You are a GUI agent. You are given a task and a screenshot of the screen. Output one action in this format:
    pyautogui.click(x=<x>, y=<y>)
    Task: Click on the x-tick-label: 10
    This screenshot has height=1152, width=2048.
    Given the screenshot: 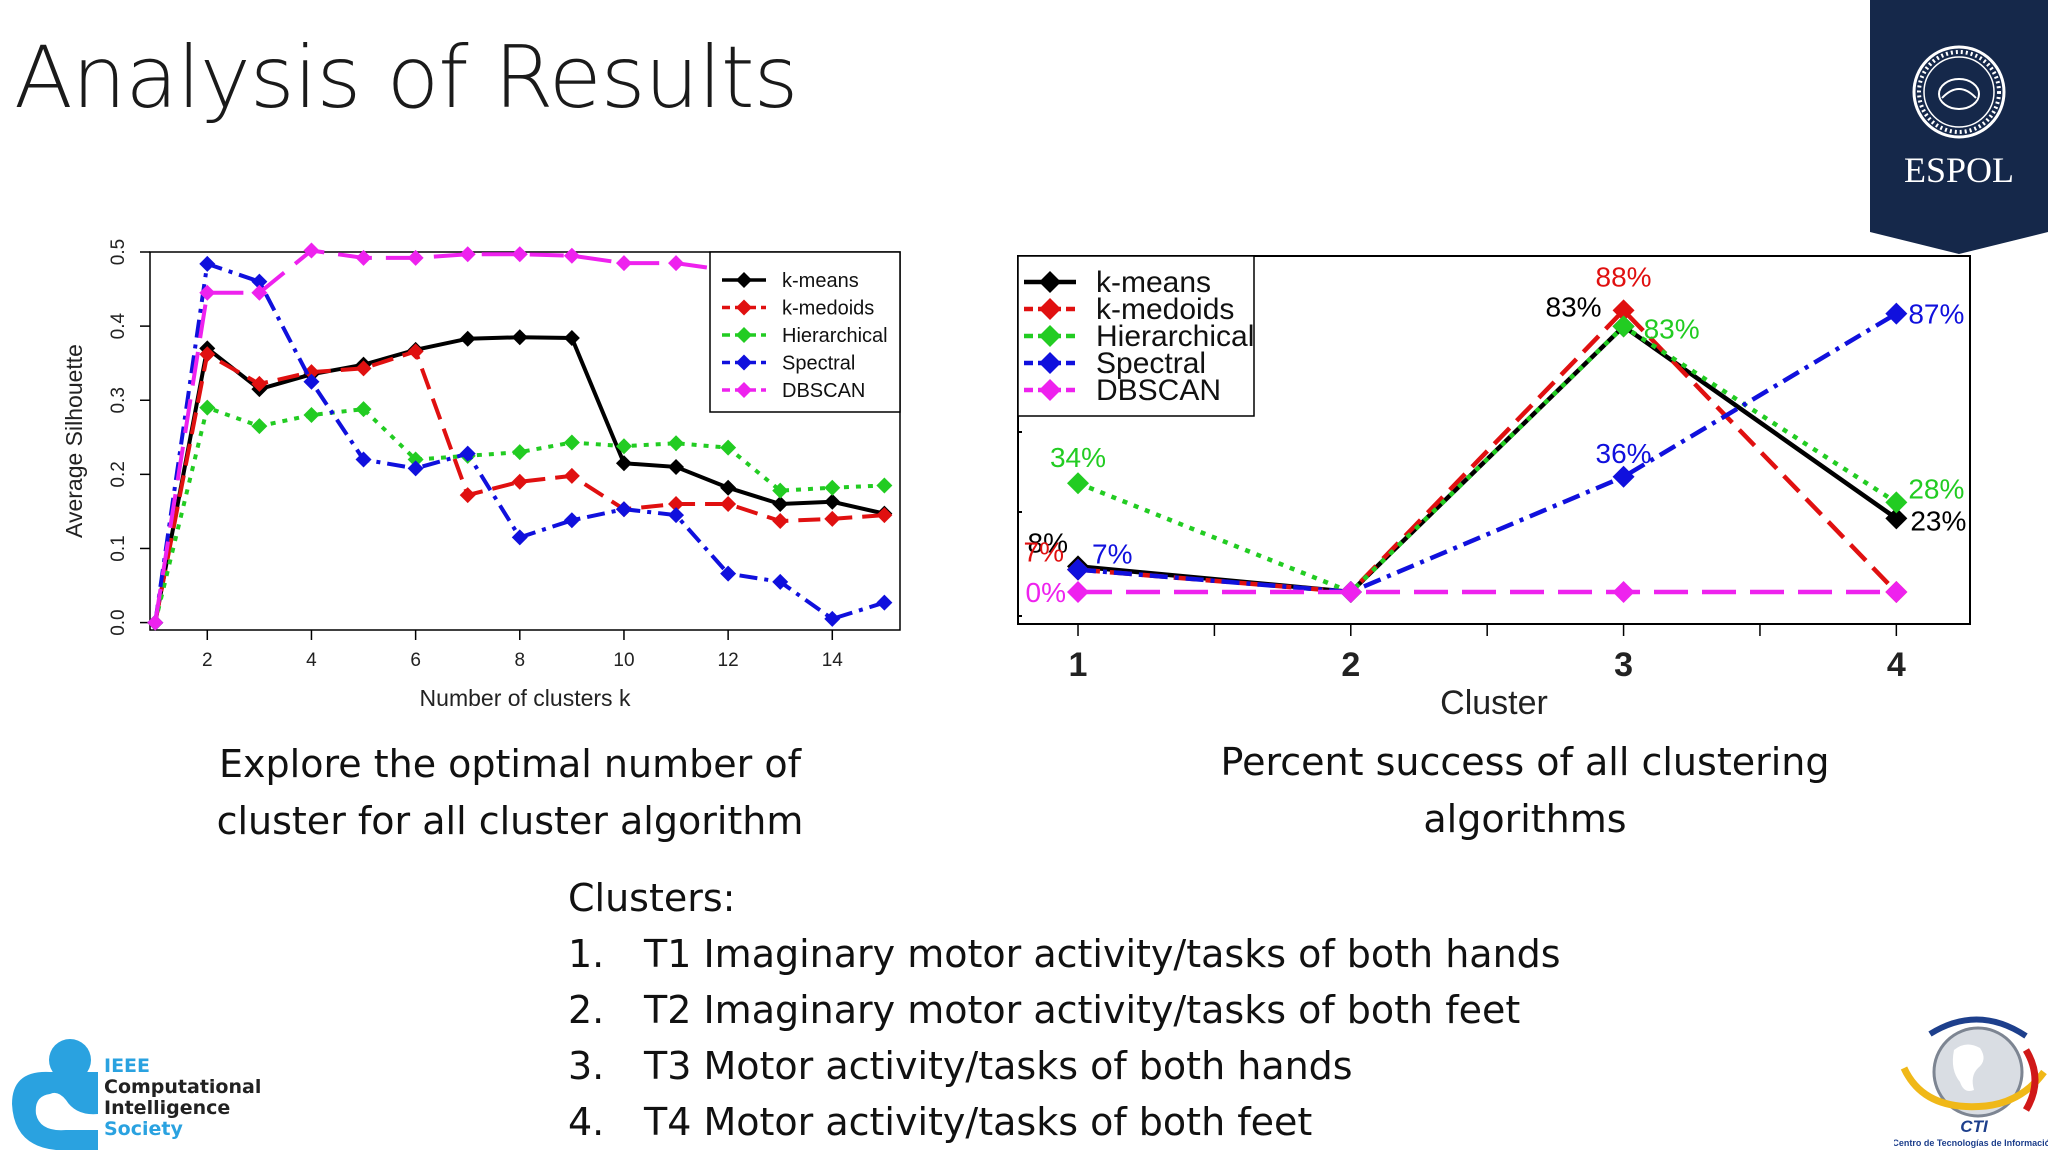 What is the action you would take?
    pyautogui.click(x=623, y=660)
    